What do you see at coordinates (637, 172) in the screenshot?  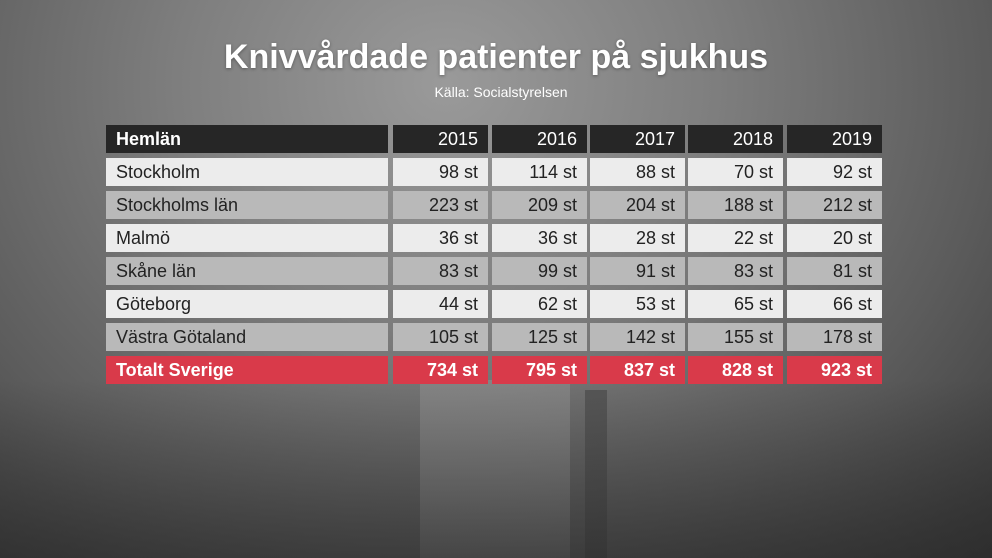 I see `value-cell: 88 st` at bounding box center [637, 172].